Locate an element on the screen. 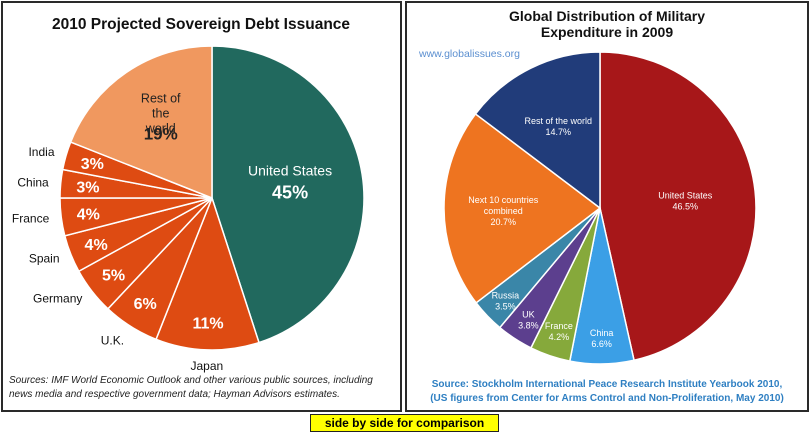 This screenshot has height=434, width=810. slice-label-spain: Spain is located at coordinates (44, 258).